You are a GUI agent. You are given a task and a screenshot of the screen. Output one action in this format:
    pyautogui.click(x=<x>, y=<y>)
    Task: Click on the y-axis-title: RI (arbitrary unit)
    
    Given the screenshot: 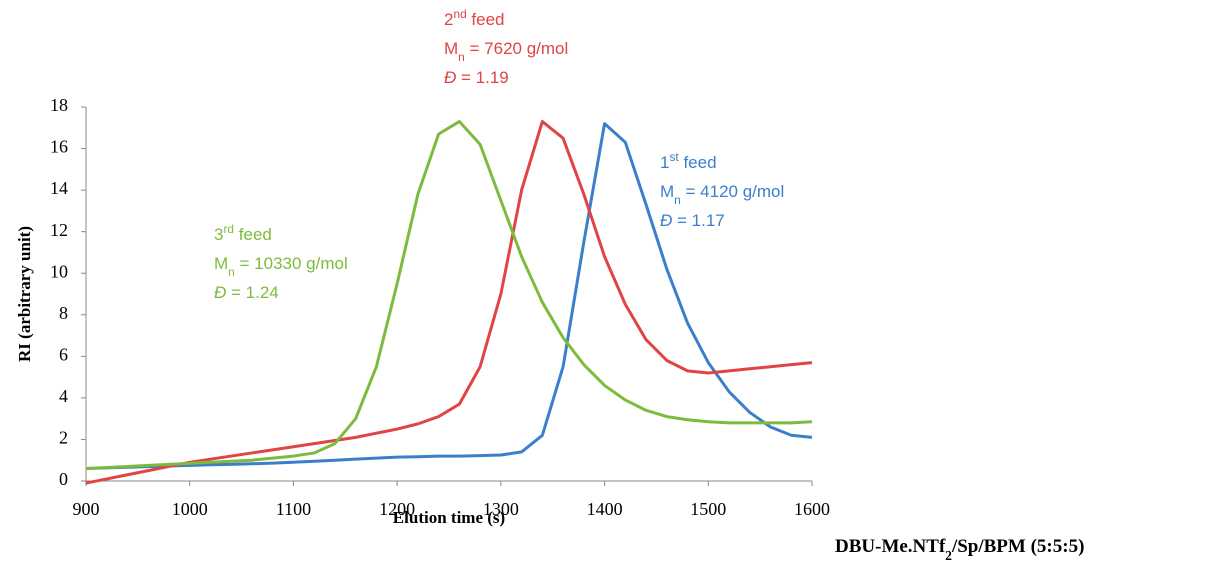 What is the action you would take?
    pyautogui.click(x=24, y=294)
    